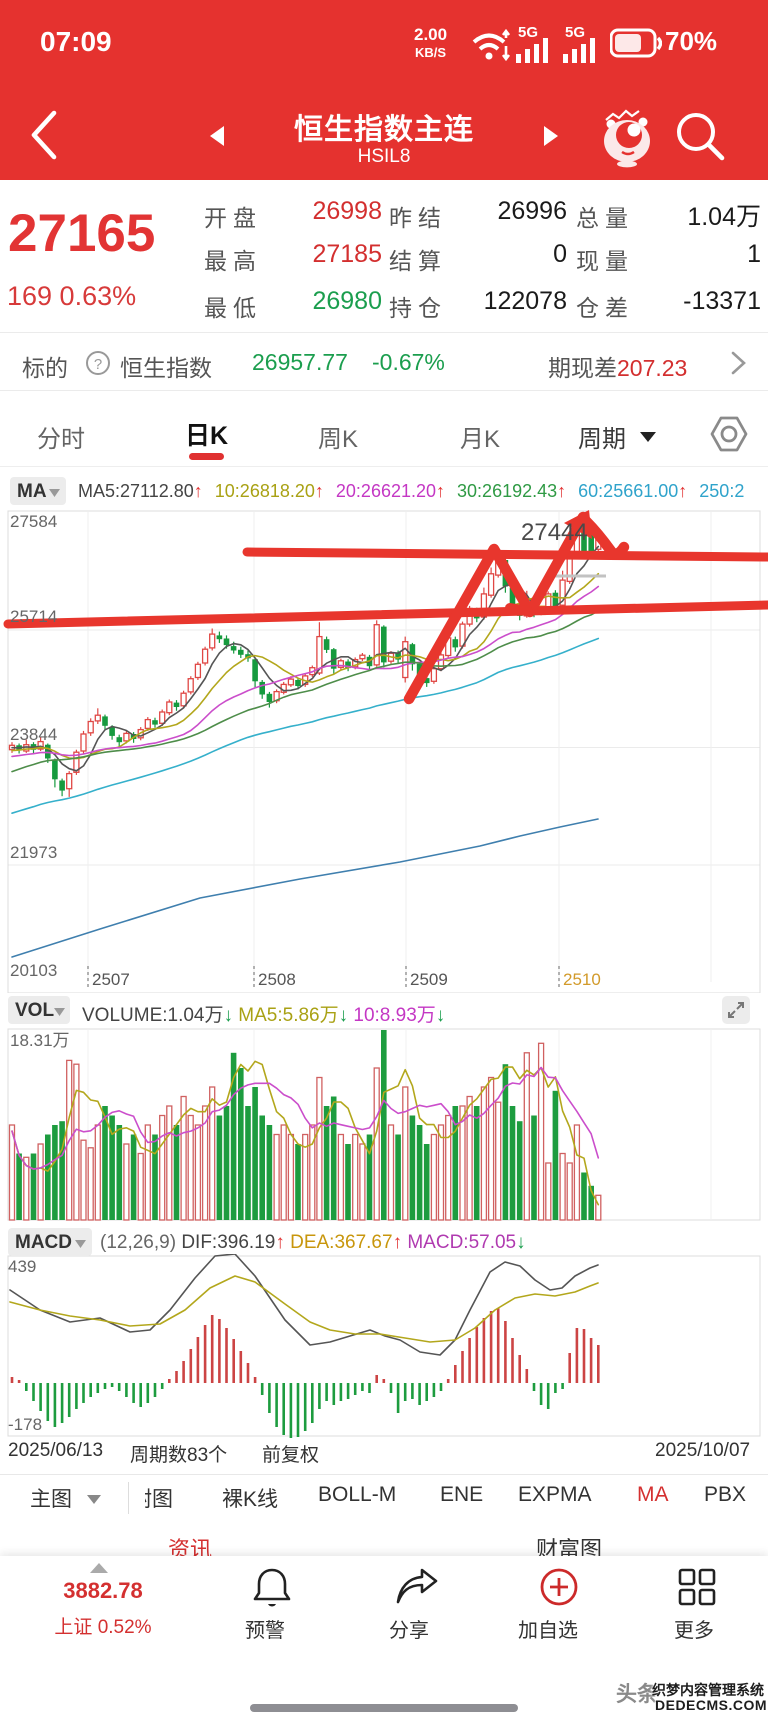 The image size is (768, 1717). What do you see at coordinates (22, 1266) in the screenshot?
I see `svg-text: 439` at bounding box center [22, 1266].